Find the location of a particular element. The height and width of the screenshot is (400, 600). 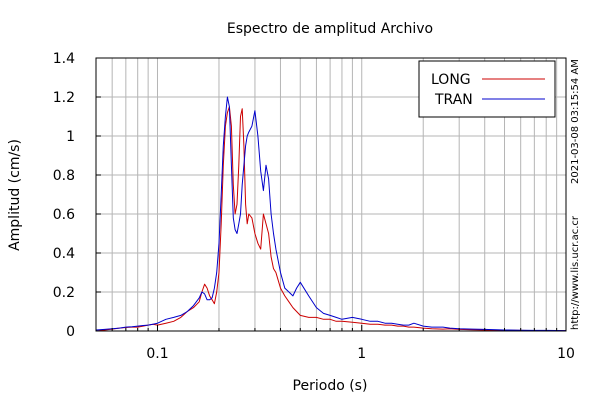

x-tick-label: 0.1 is located at coordinates (157, 354).